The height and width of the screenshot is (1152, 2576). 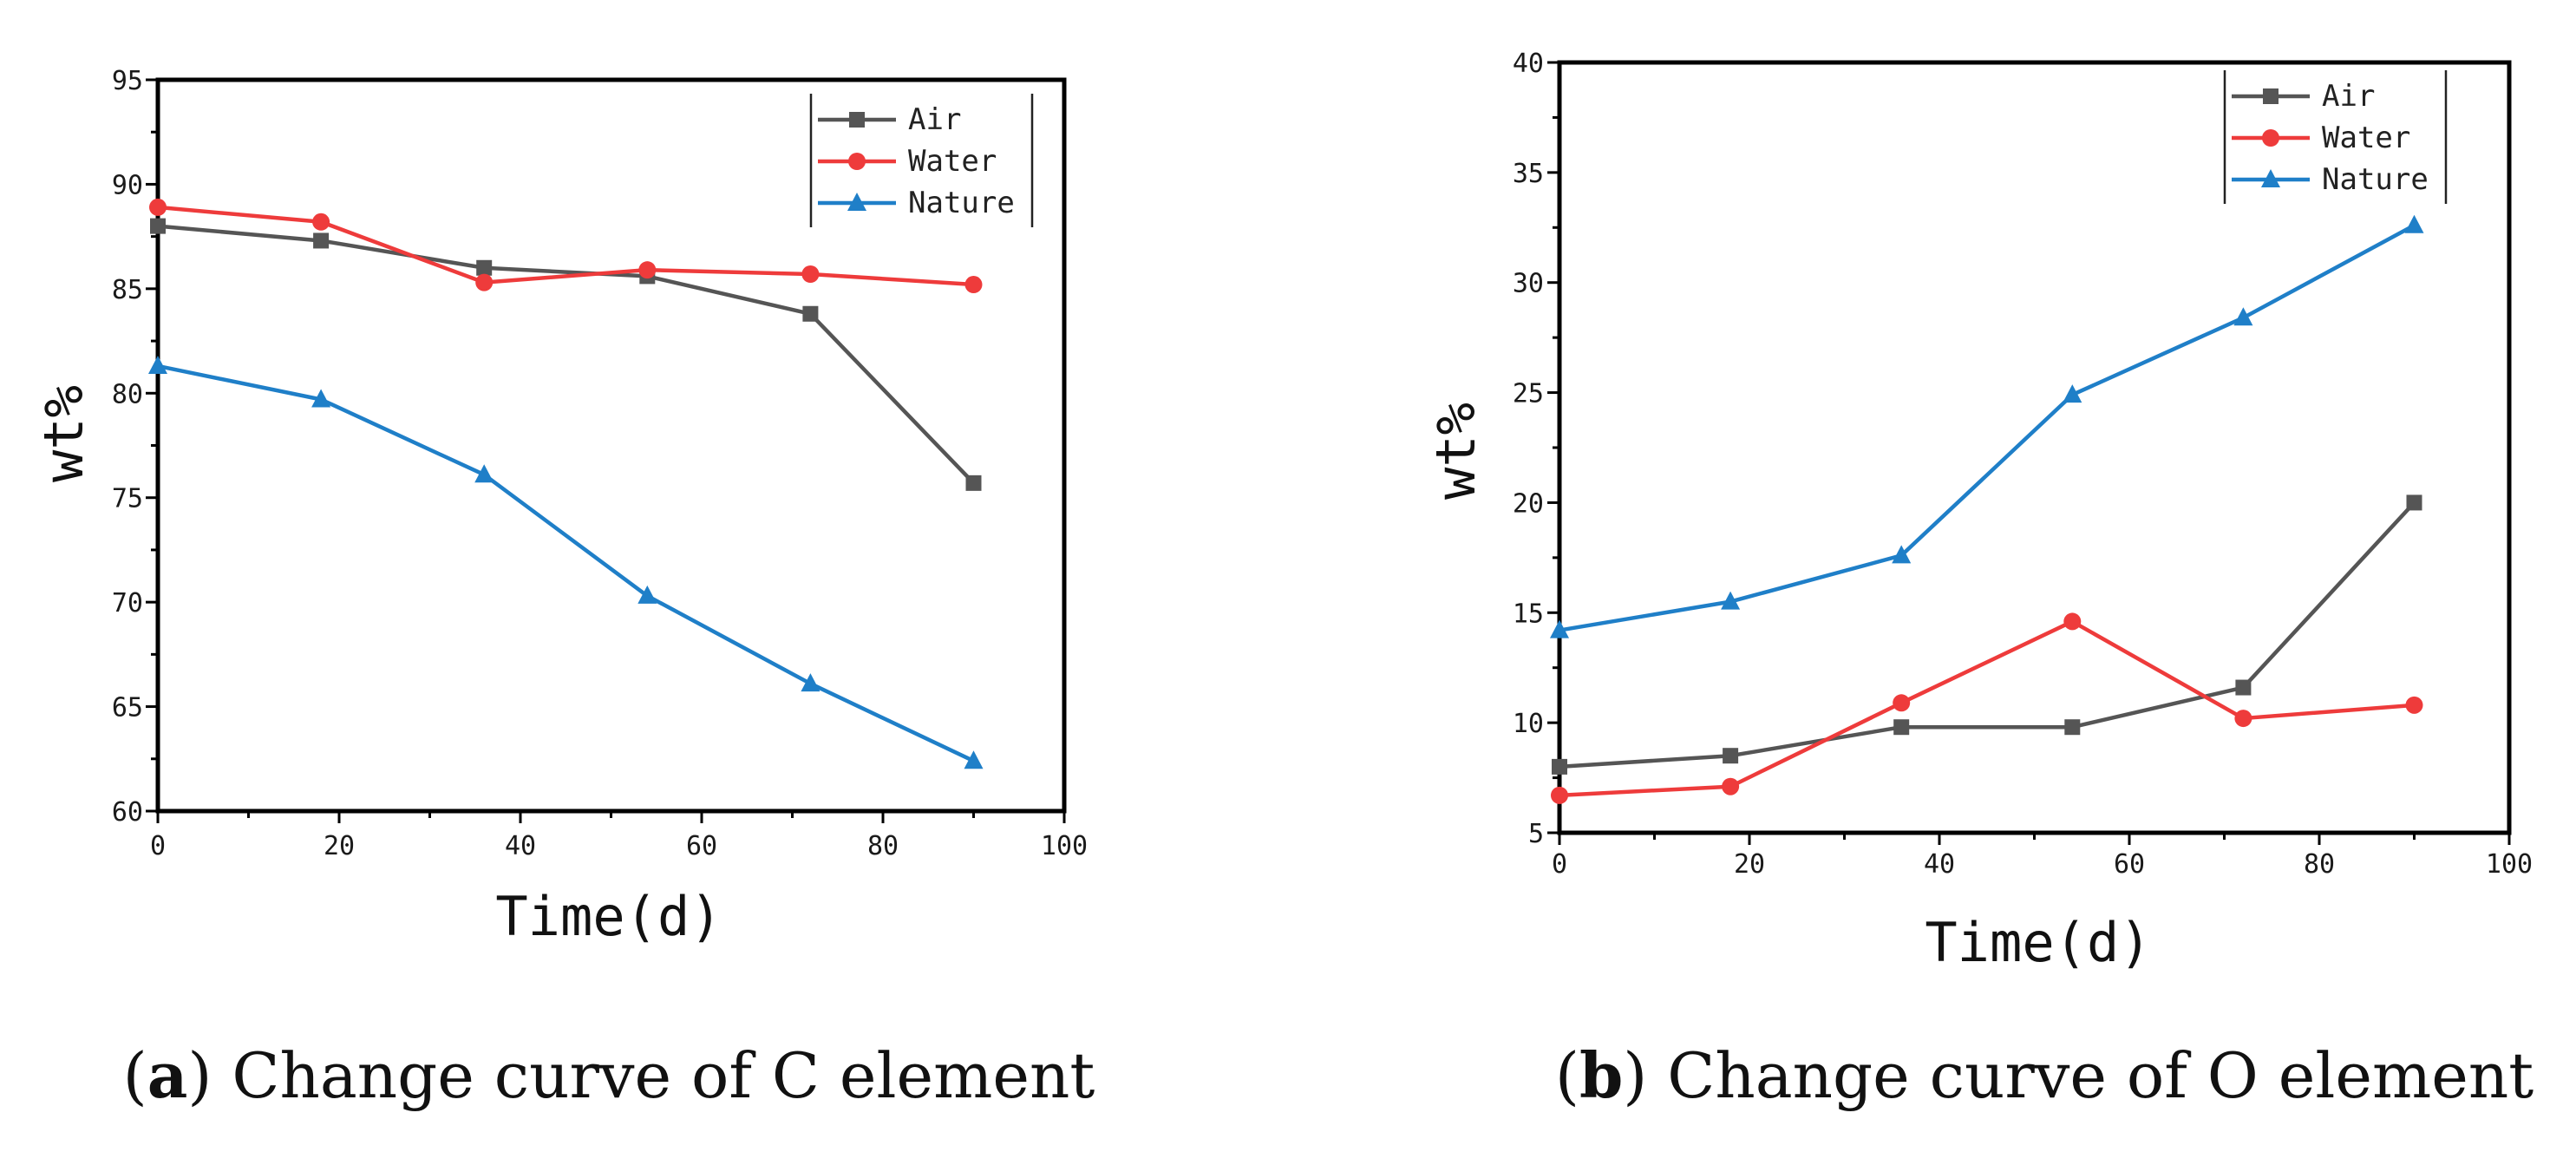 I want to click on y-tick-label: 90, so click(x=127, y=185).